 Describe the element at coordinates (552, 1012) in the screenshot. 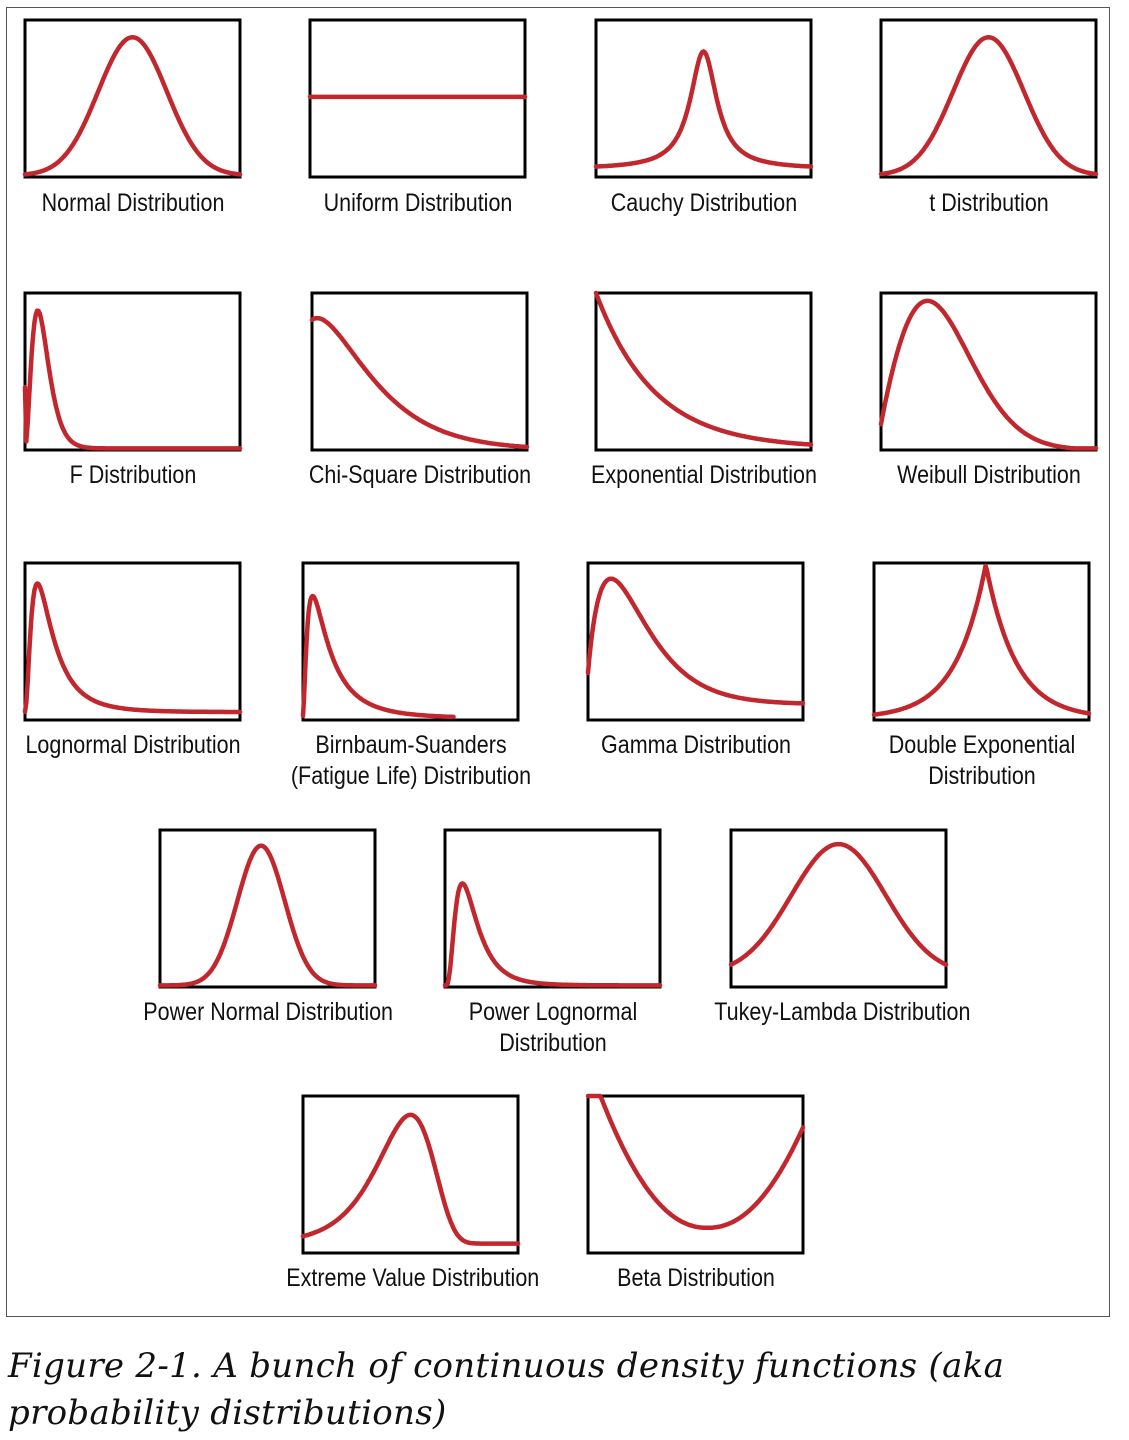

I see `panel-label-line: Power Lognormal` at that location.